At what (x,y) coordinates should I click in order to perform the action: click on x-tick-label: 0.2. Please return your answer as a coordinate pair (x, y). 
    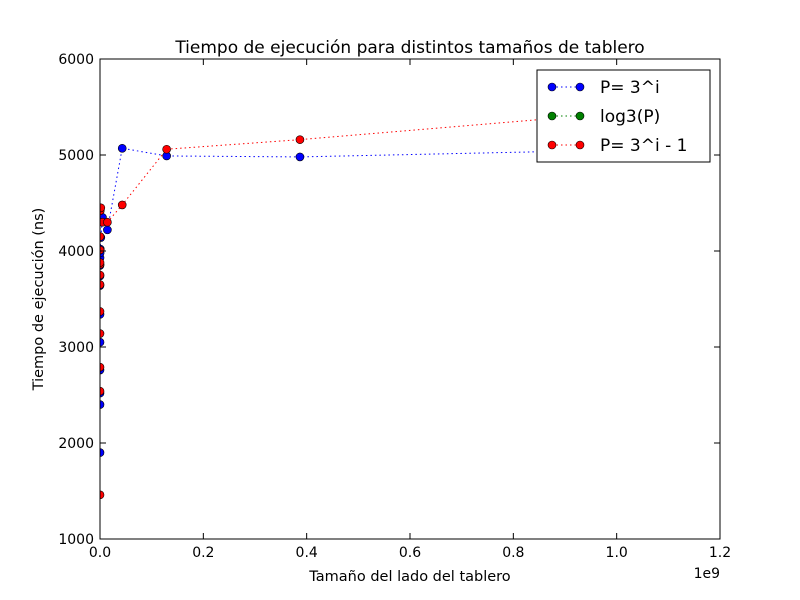
    Looking at the image, I should click on (203, 553).